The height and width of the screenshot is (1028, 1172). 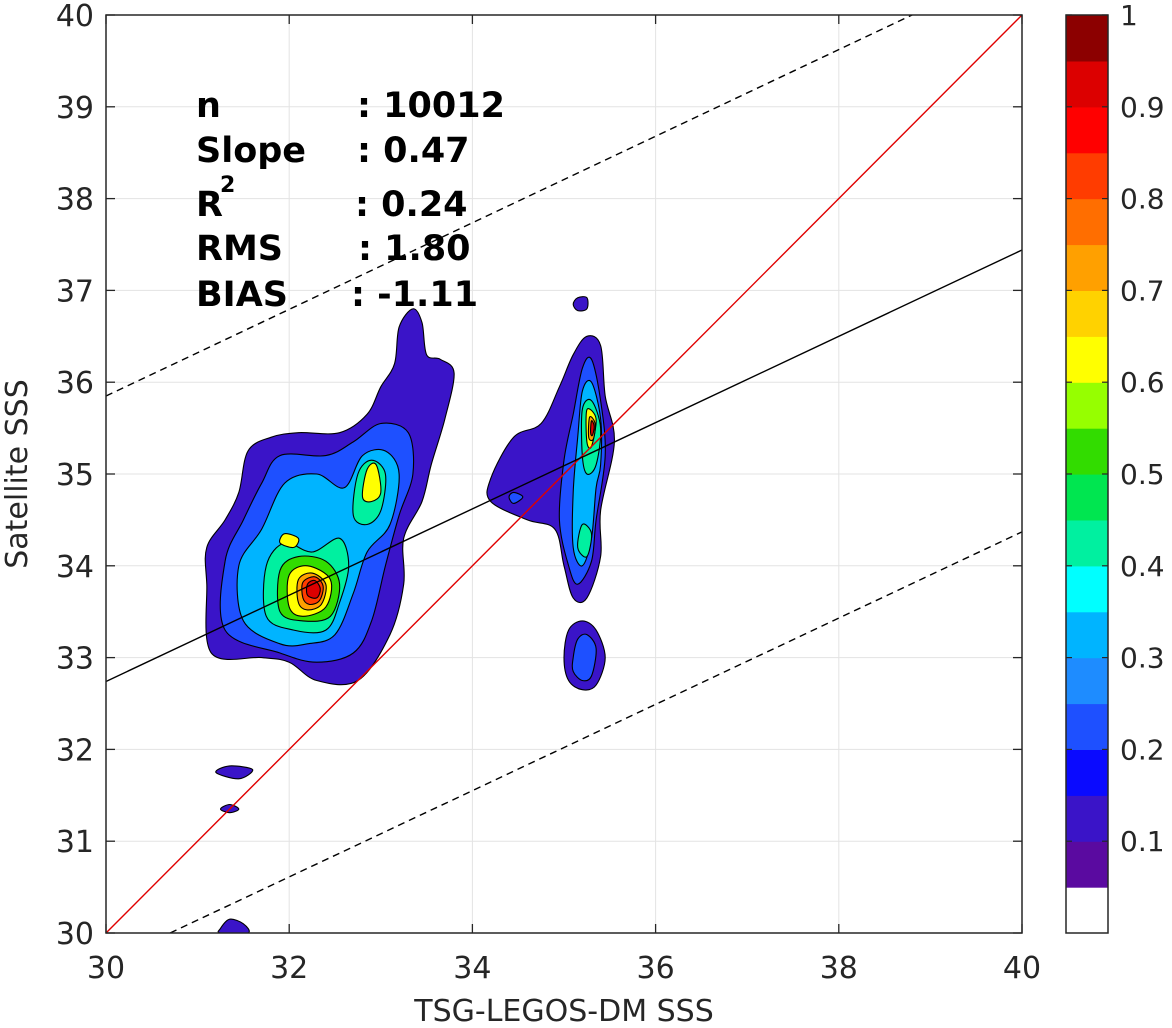 I want to click on colorbar-tick-label: 0.7, so click(x=1142, y=290).